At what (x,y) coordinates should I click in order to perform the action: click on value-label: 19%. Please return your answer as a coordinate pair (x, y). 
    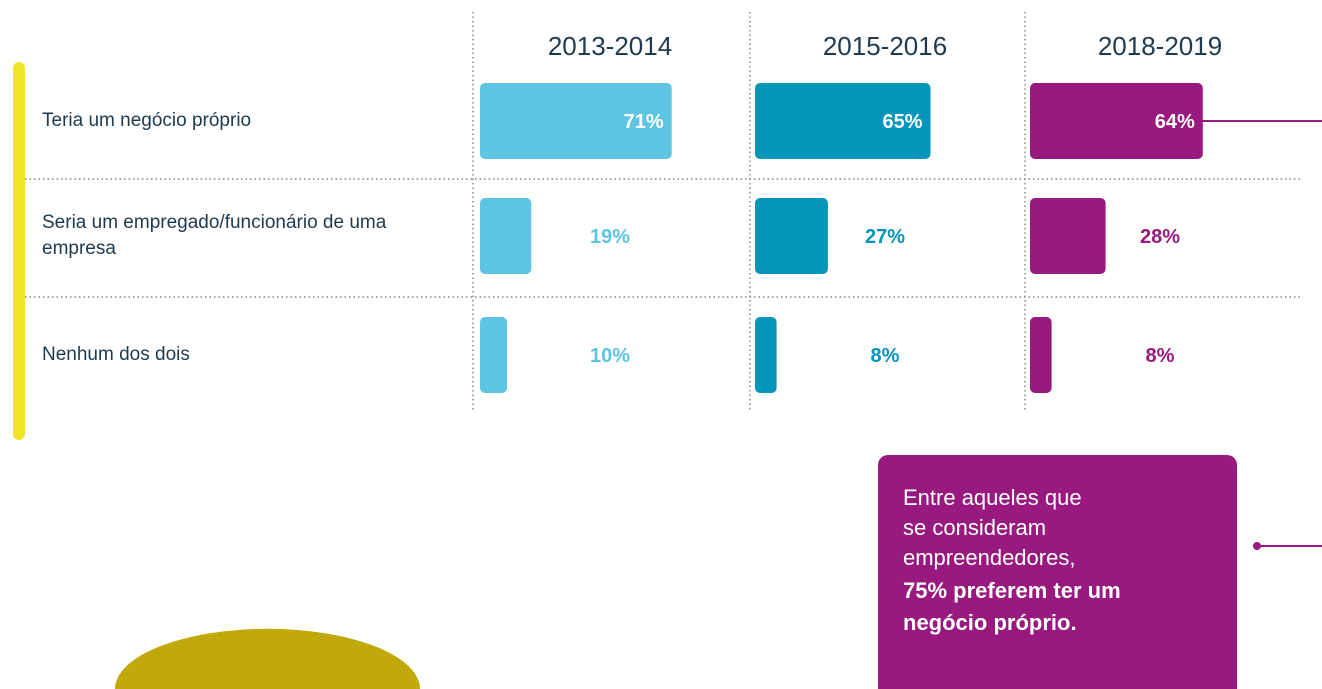
    Looking at the image, I should click on (610, 237).